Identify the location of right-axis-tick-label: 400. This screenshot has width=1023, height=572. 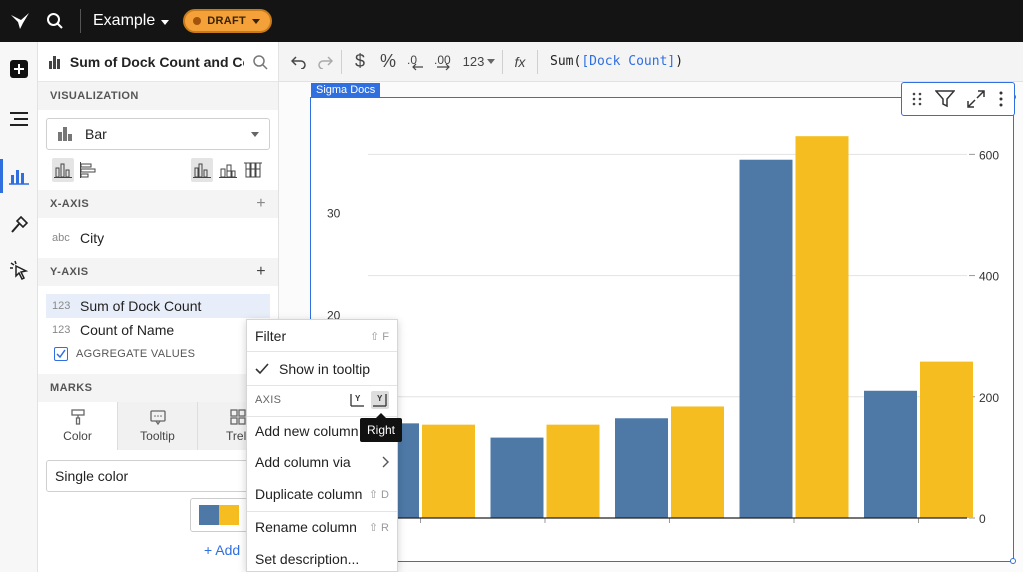
(989, 277).